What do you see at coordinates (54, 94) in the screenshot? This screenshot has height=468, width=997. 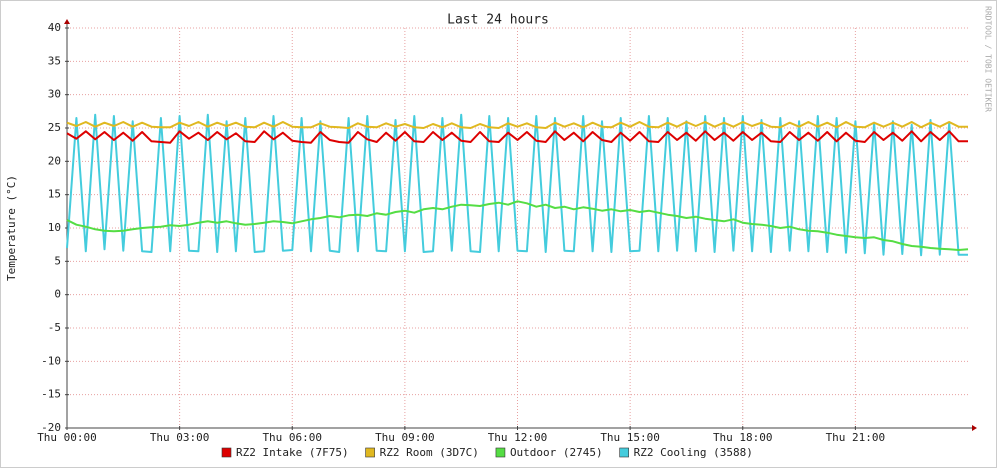 I see `y-tick-label: 30` at bounding box center [54, 94].